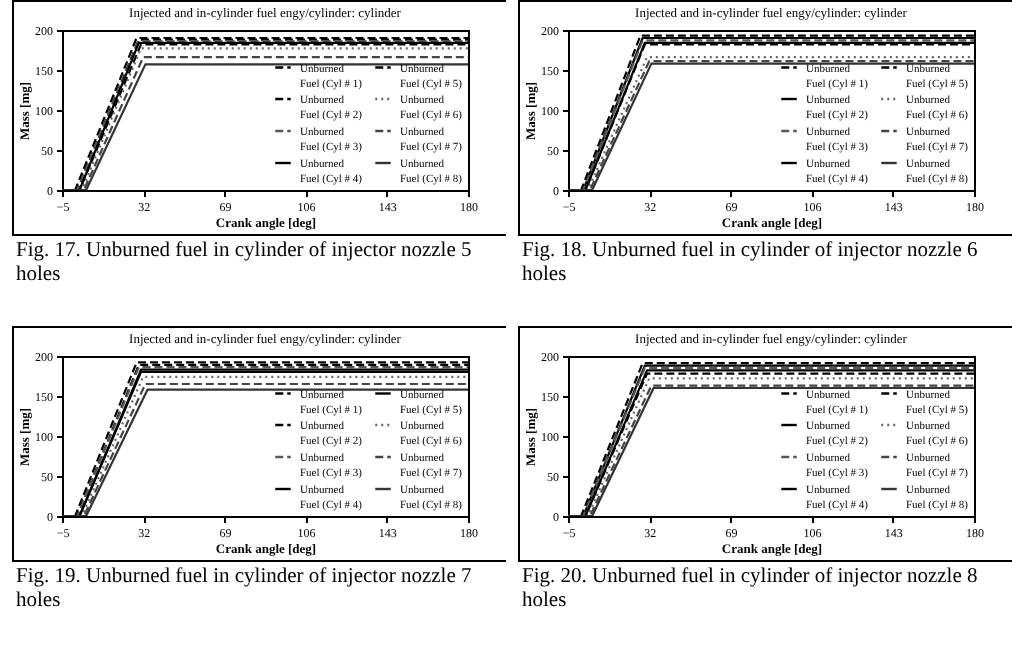 The height and width of the screenshot is (654, 1012). What do you see at coordinates (750, 589) in the screenshot?
I see `caption: Fig. 20. Unburned fuel in cylinder of injector nozzle 8 holes` at bounding box center [750, 589].